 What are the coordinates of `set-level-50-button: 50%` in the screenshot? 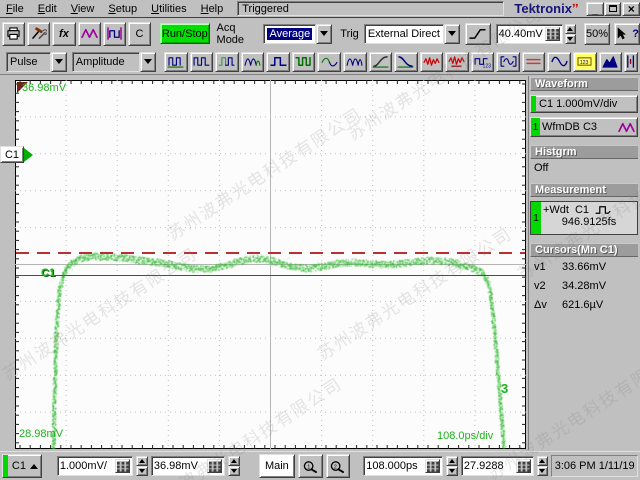 It's located at (597, 33).